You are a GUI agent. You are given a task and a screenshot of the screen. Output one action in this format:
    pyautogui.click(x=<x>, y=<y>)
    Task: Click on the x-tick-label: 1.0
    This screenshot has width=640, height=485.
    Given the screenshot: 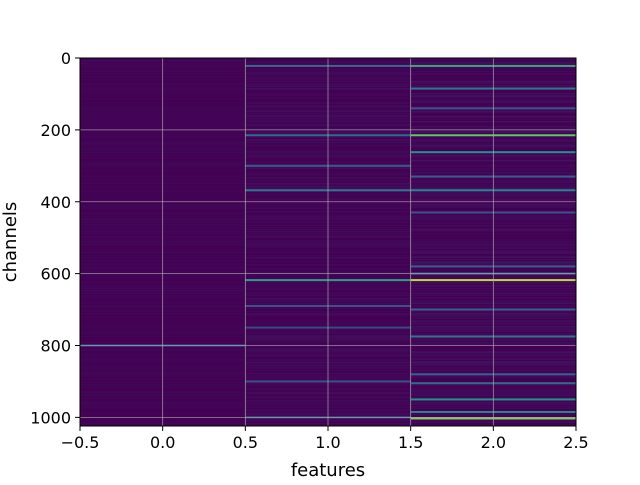 What is the action you would take?
    pyautogui.click(x=327, y=442)
    